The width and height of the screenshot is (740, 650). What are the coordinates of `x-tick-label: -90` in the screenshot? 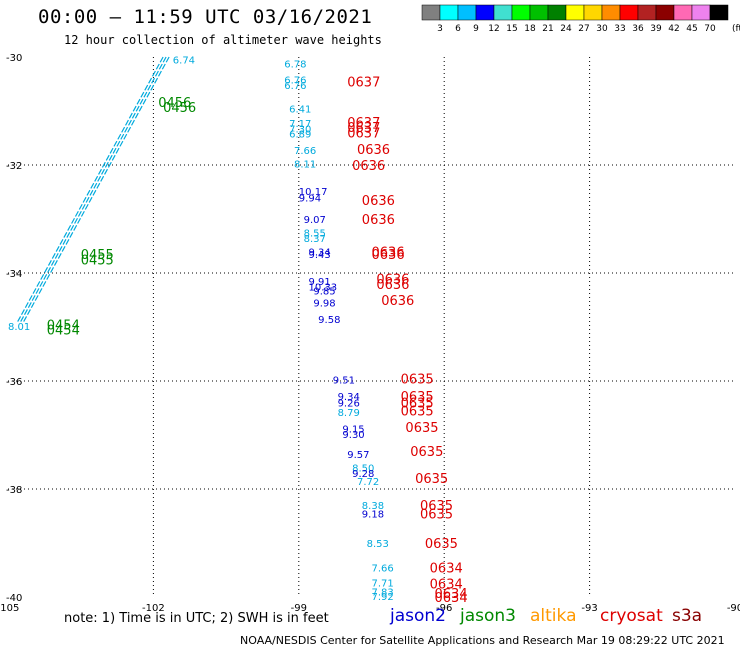 It's located at (733, 608).